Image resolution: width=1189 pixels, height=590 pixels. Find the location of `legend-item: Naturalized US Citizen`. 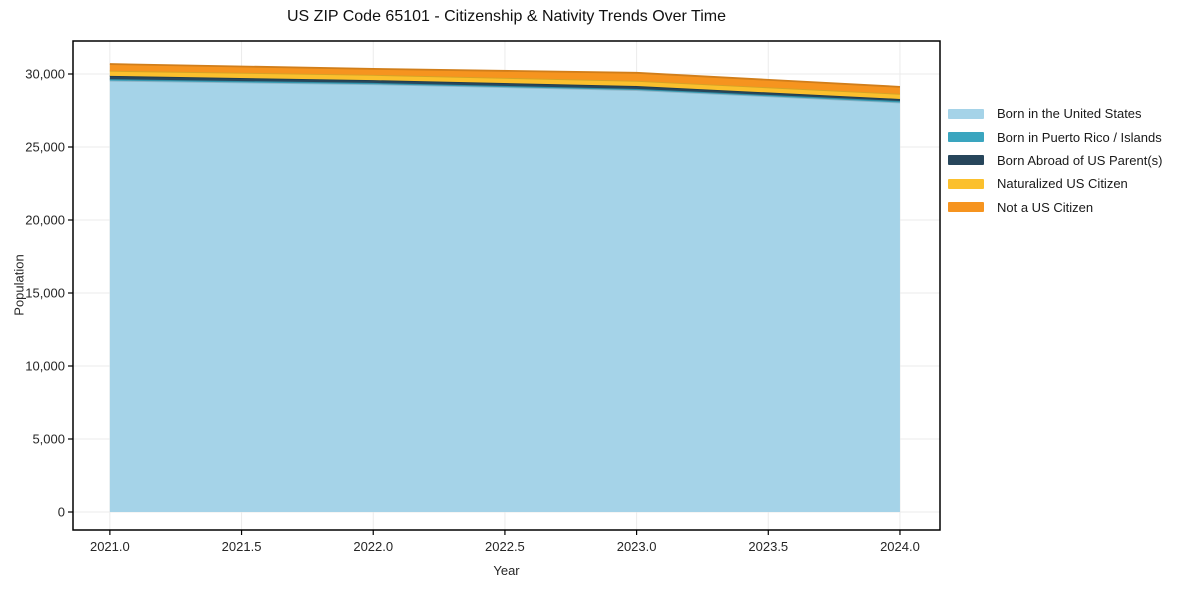

legend-item: Naturalized US Citizen is located at coordinates (1055, 183).